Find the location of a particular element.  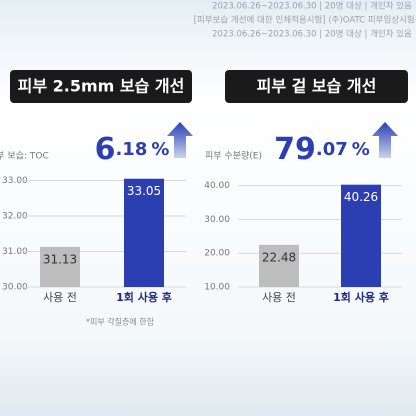

y-tick-label: 31.00 is located at coordinates (15, 252).